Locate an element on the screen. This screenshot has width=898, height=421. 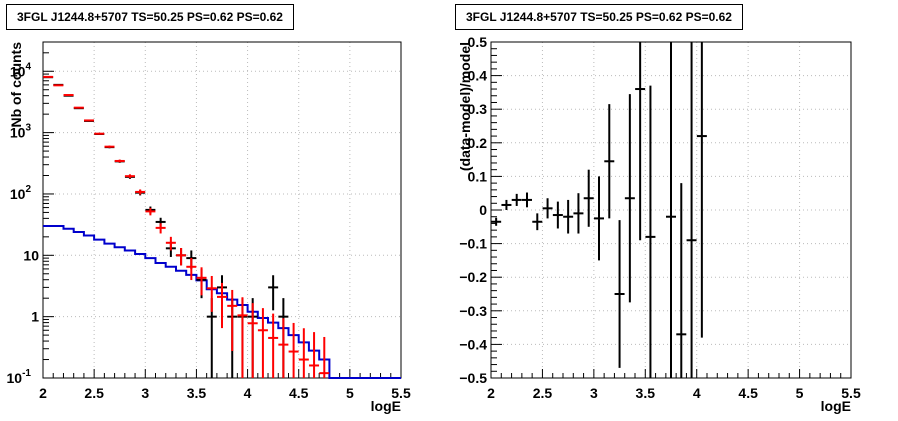
y-tick-label: −0.3 is located at coordinates (473, 311).